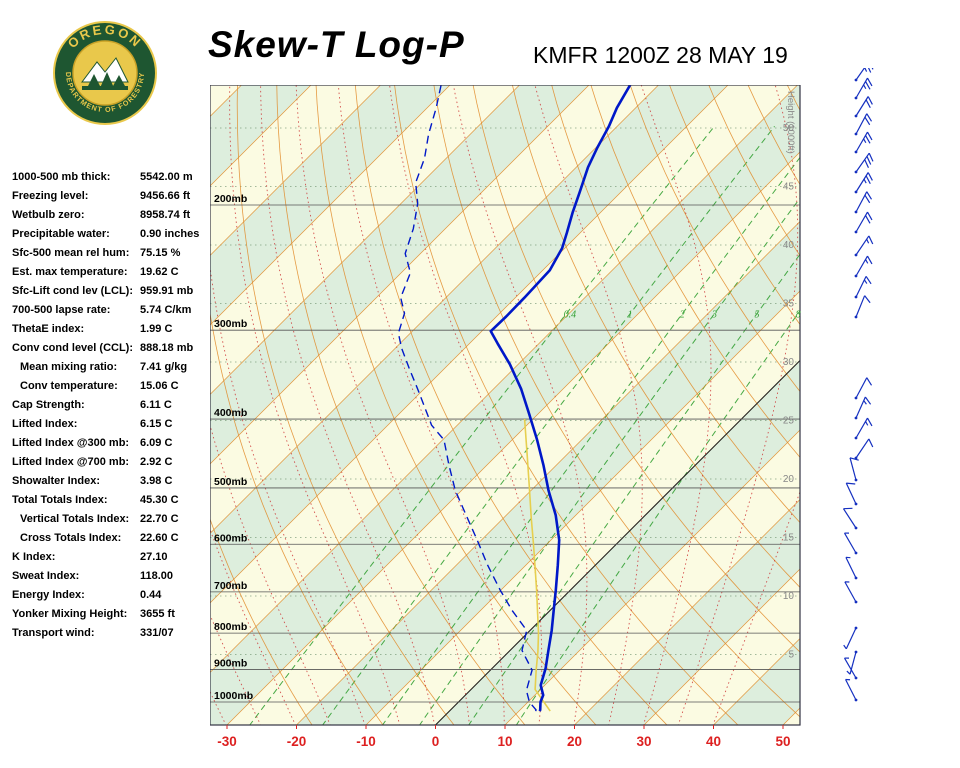 The width and height of the screenshot is (960, 768). What do you see at coordinates (48, 594) in the screenshot?
I see `index-label: Energy Index:` at bounding box center [48, 594].